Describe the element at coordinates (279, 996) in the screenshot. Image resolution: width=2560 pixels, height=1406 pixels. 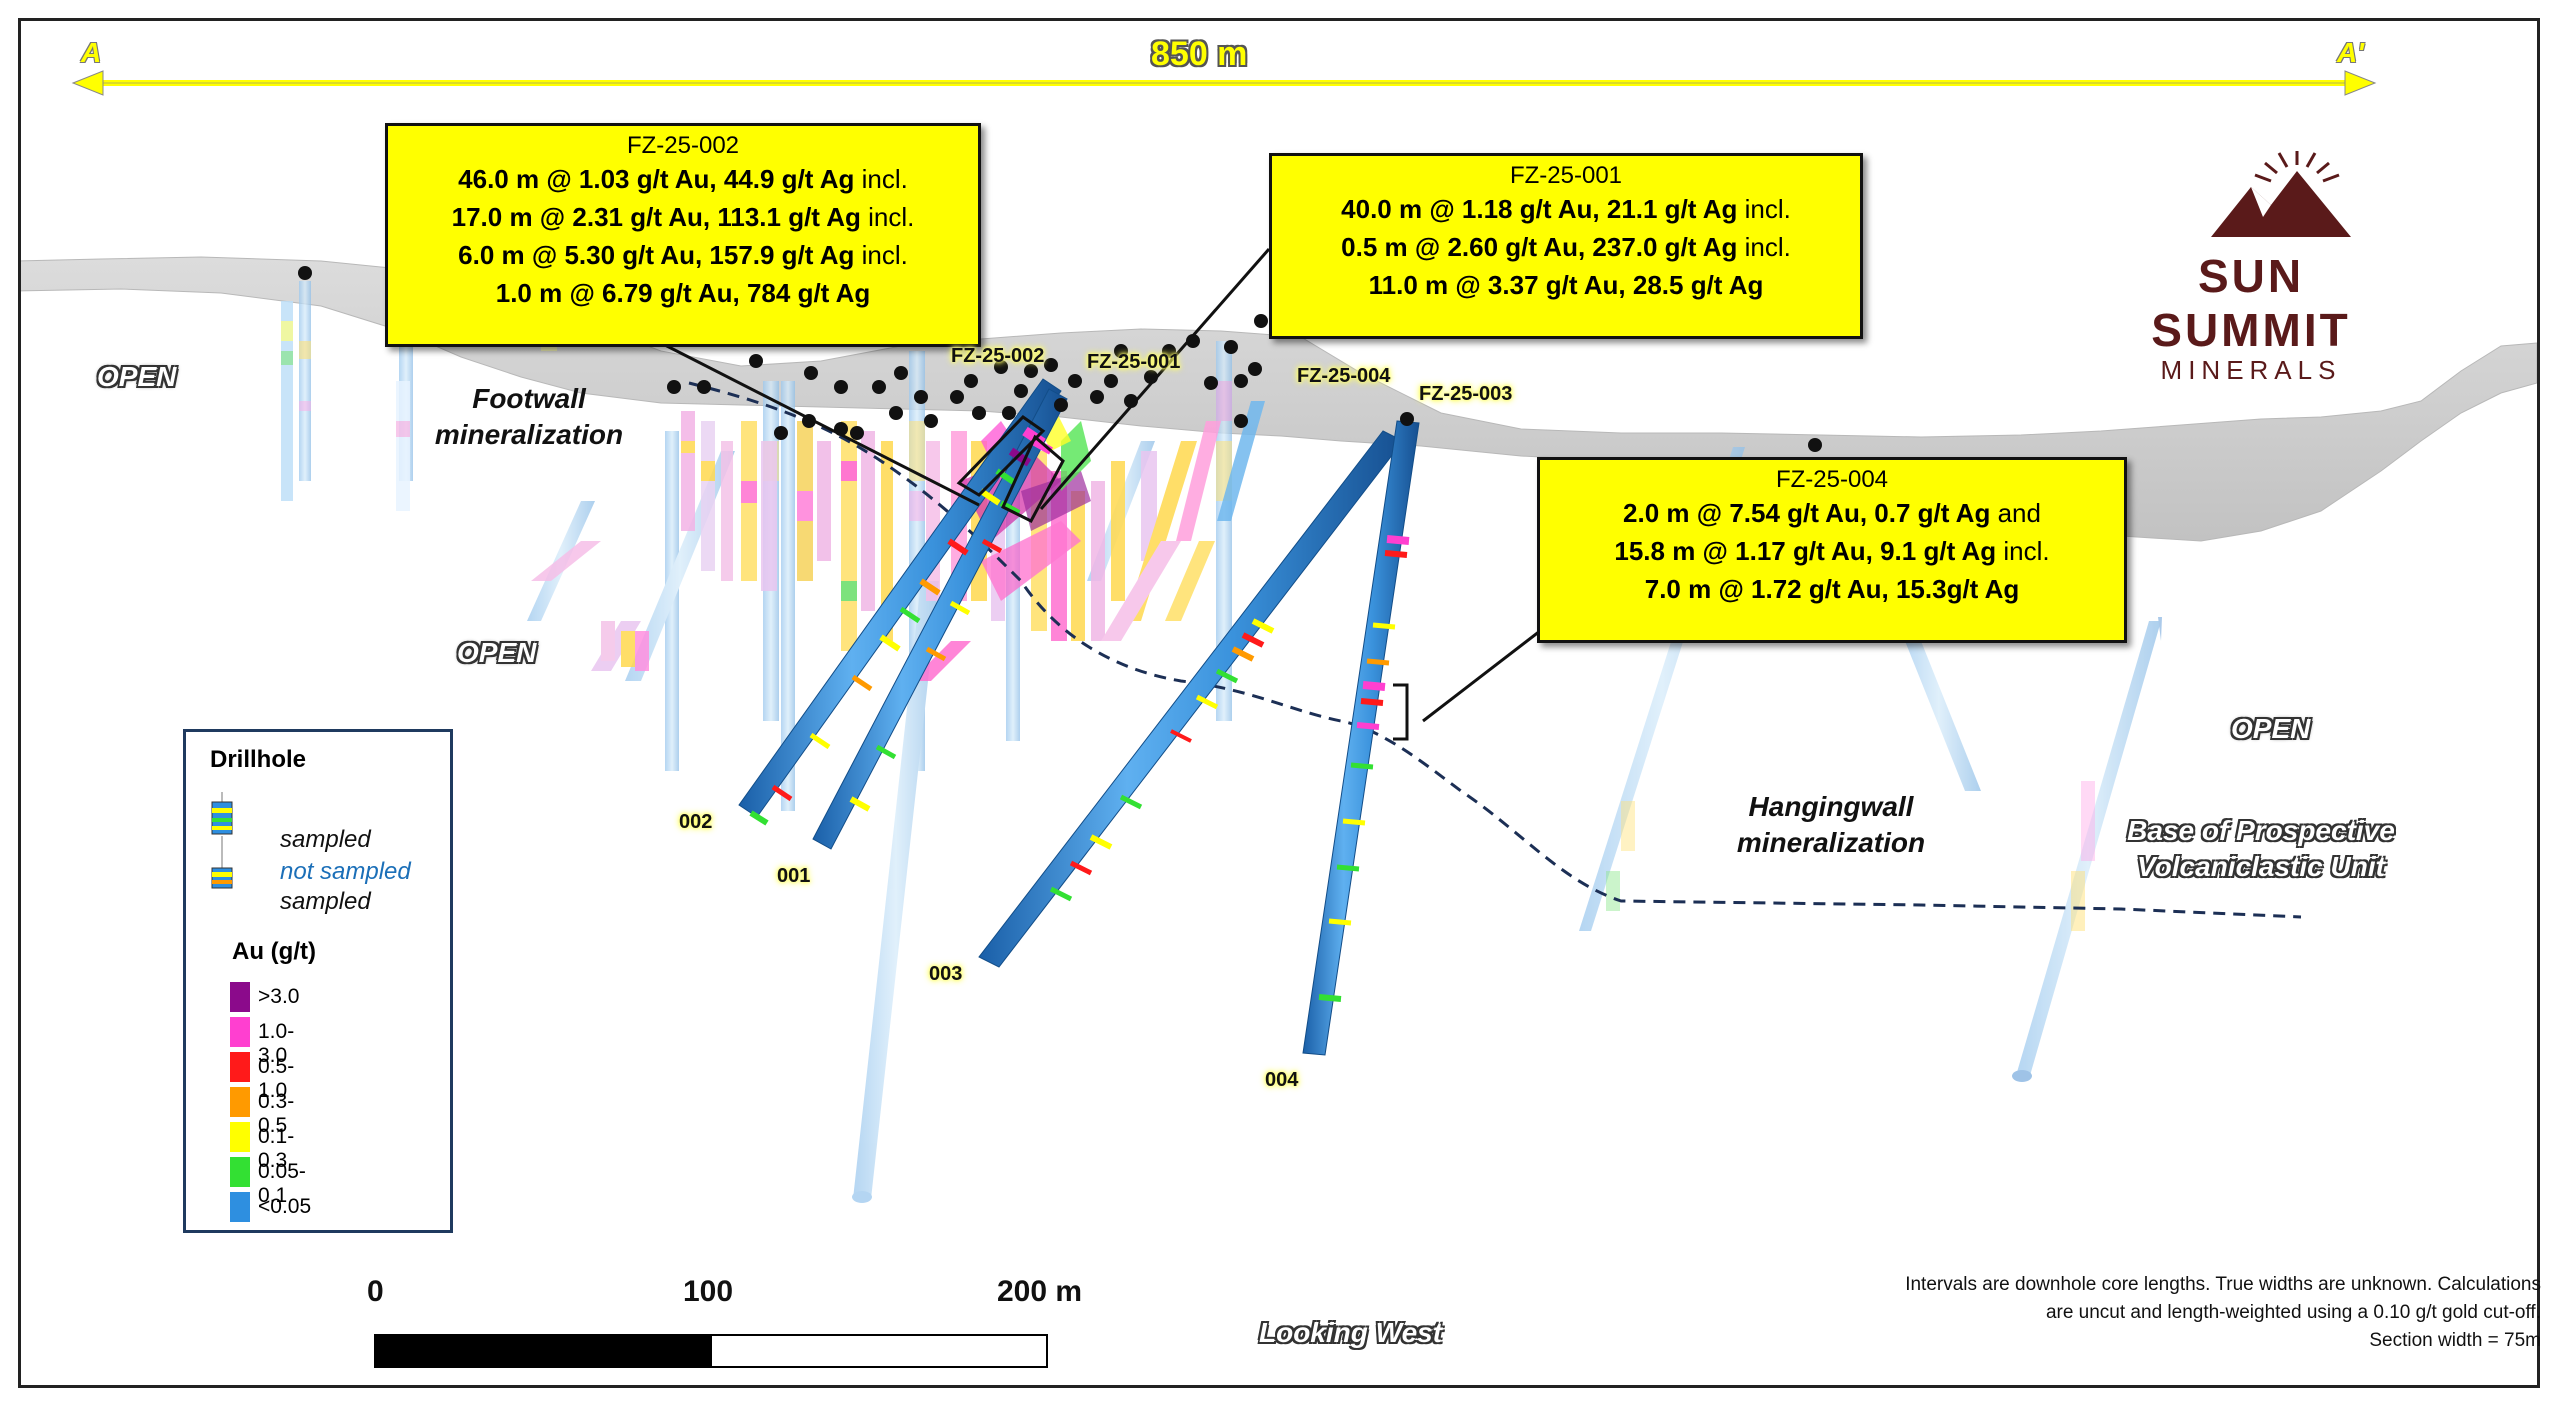
I see `legend-grade-label: >3.0` at that location.